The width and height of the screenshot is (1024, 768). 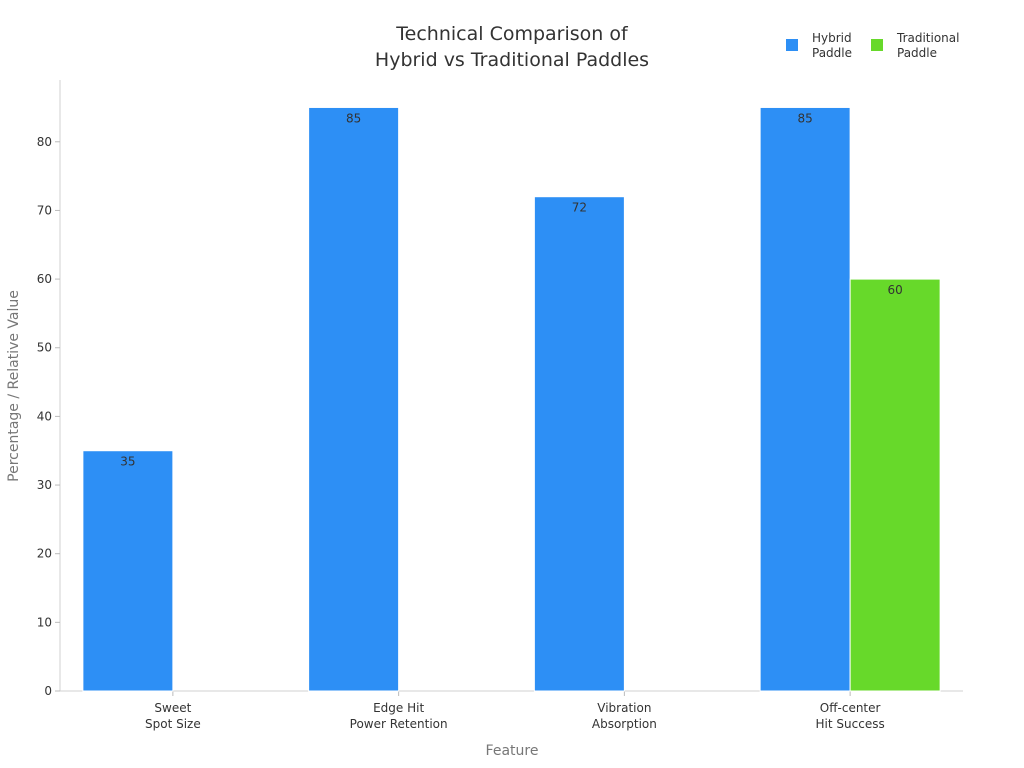 What do you see at coordinates (44, 210) in the screenshot?
I see `y-tick-label: 70` at bounding box center [44, 210].